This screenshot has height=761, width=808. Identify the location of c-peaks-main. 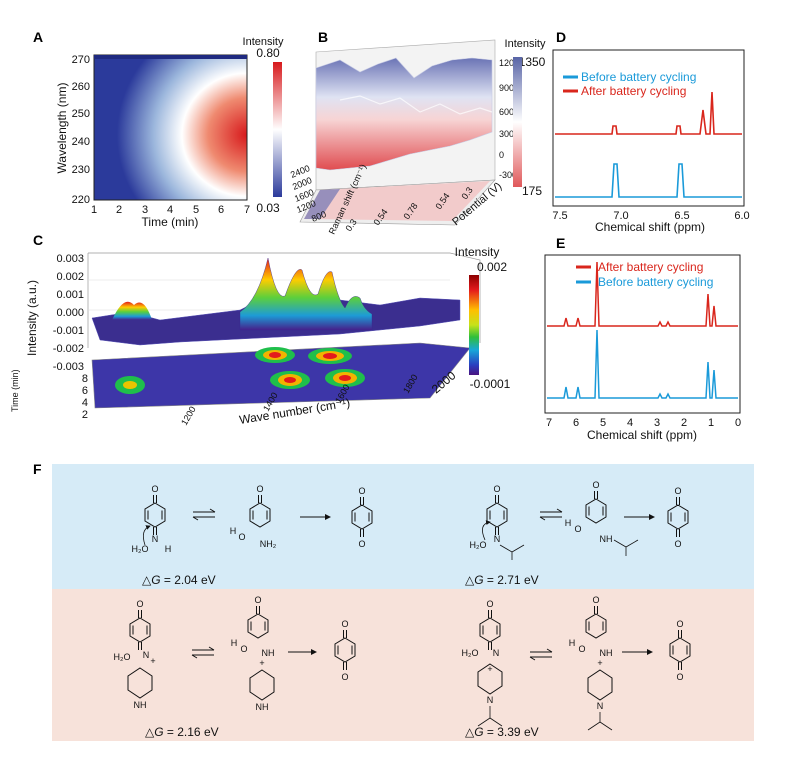
(306, 294).